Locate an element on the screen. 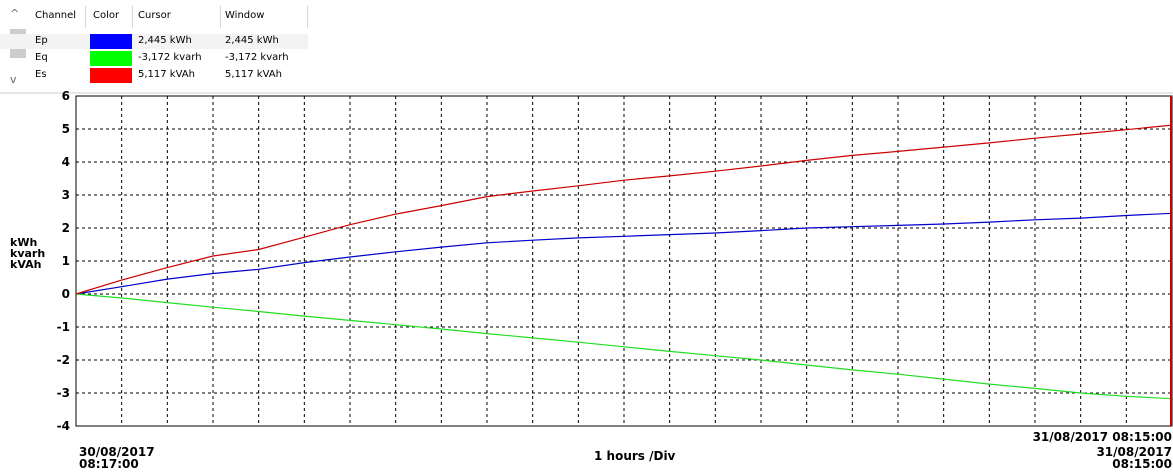  div-label: 1 hours /Div is located at coordinates (635, 456).